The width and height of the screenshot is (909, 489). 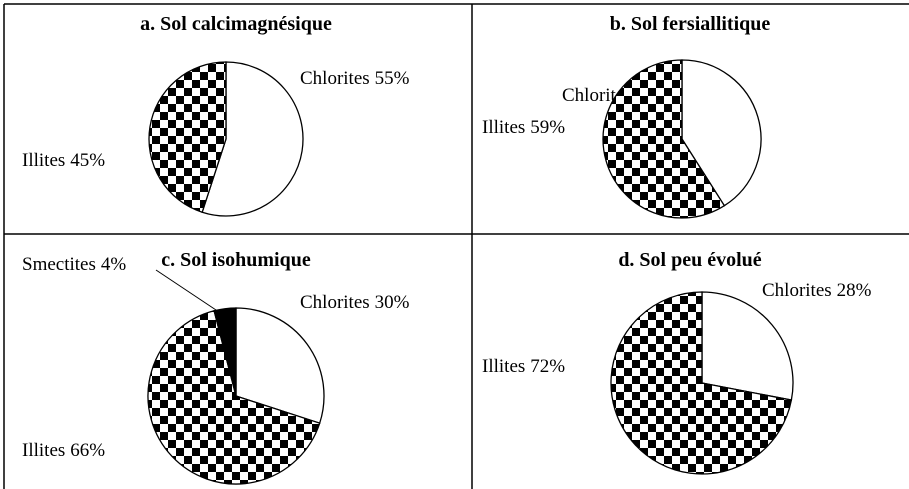 I want to click on slice-label: Chlorites 30%, so click(x=355, y=302).